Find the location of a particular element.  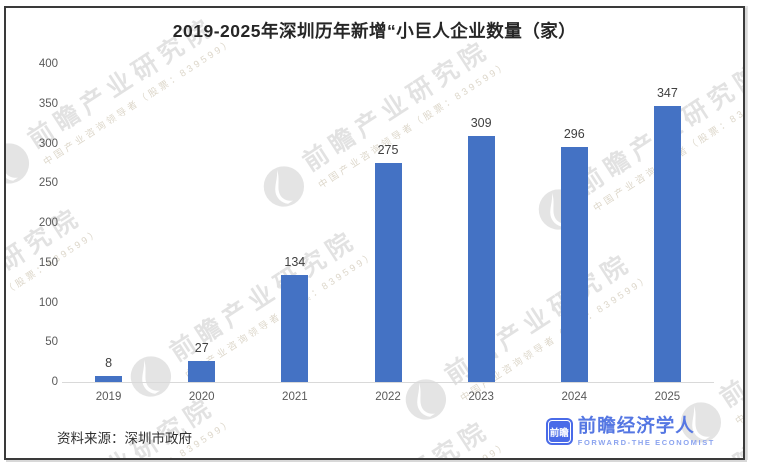

y-axis-label: 350 is located at coordinates (48, 103).